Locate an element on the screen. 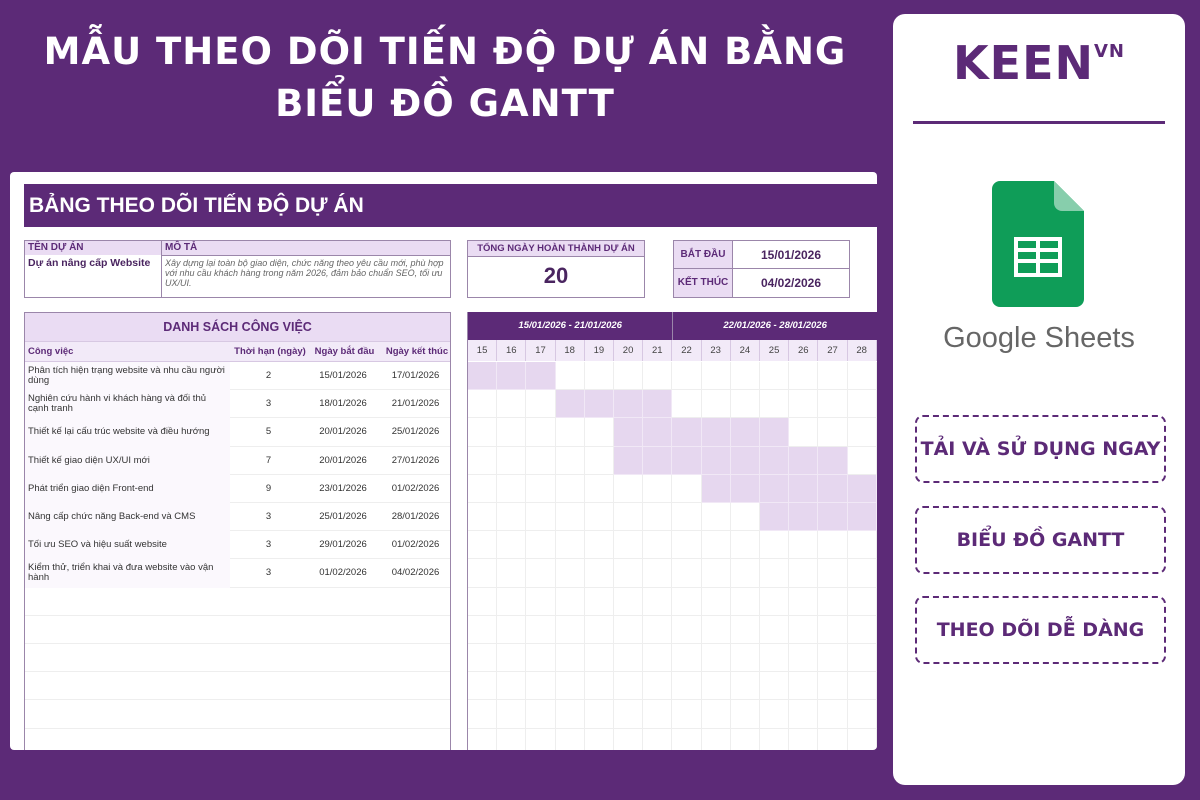 The width and height of the screenshot is (1200, 800). task-duration: 9 is located at coordinates (268, 488).